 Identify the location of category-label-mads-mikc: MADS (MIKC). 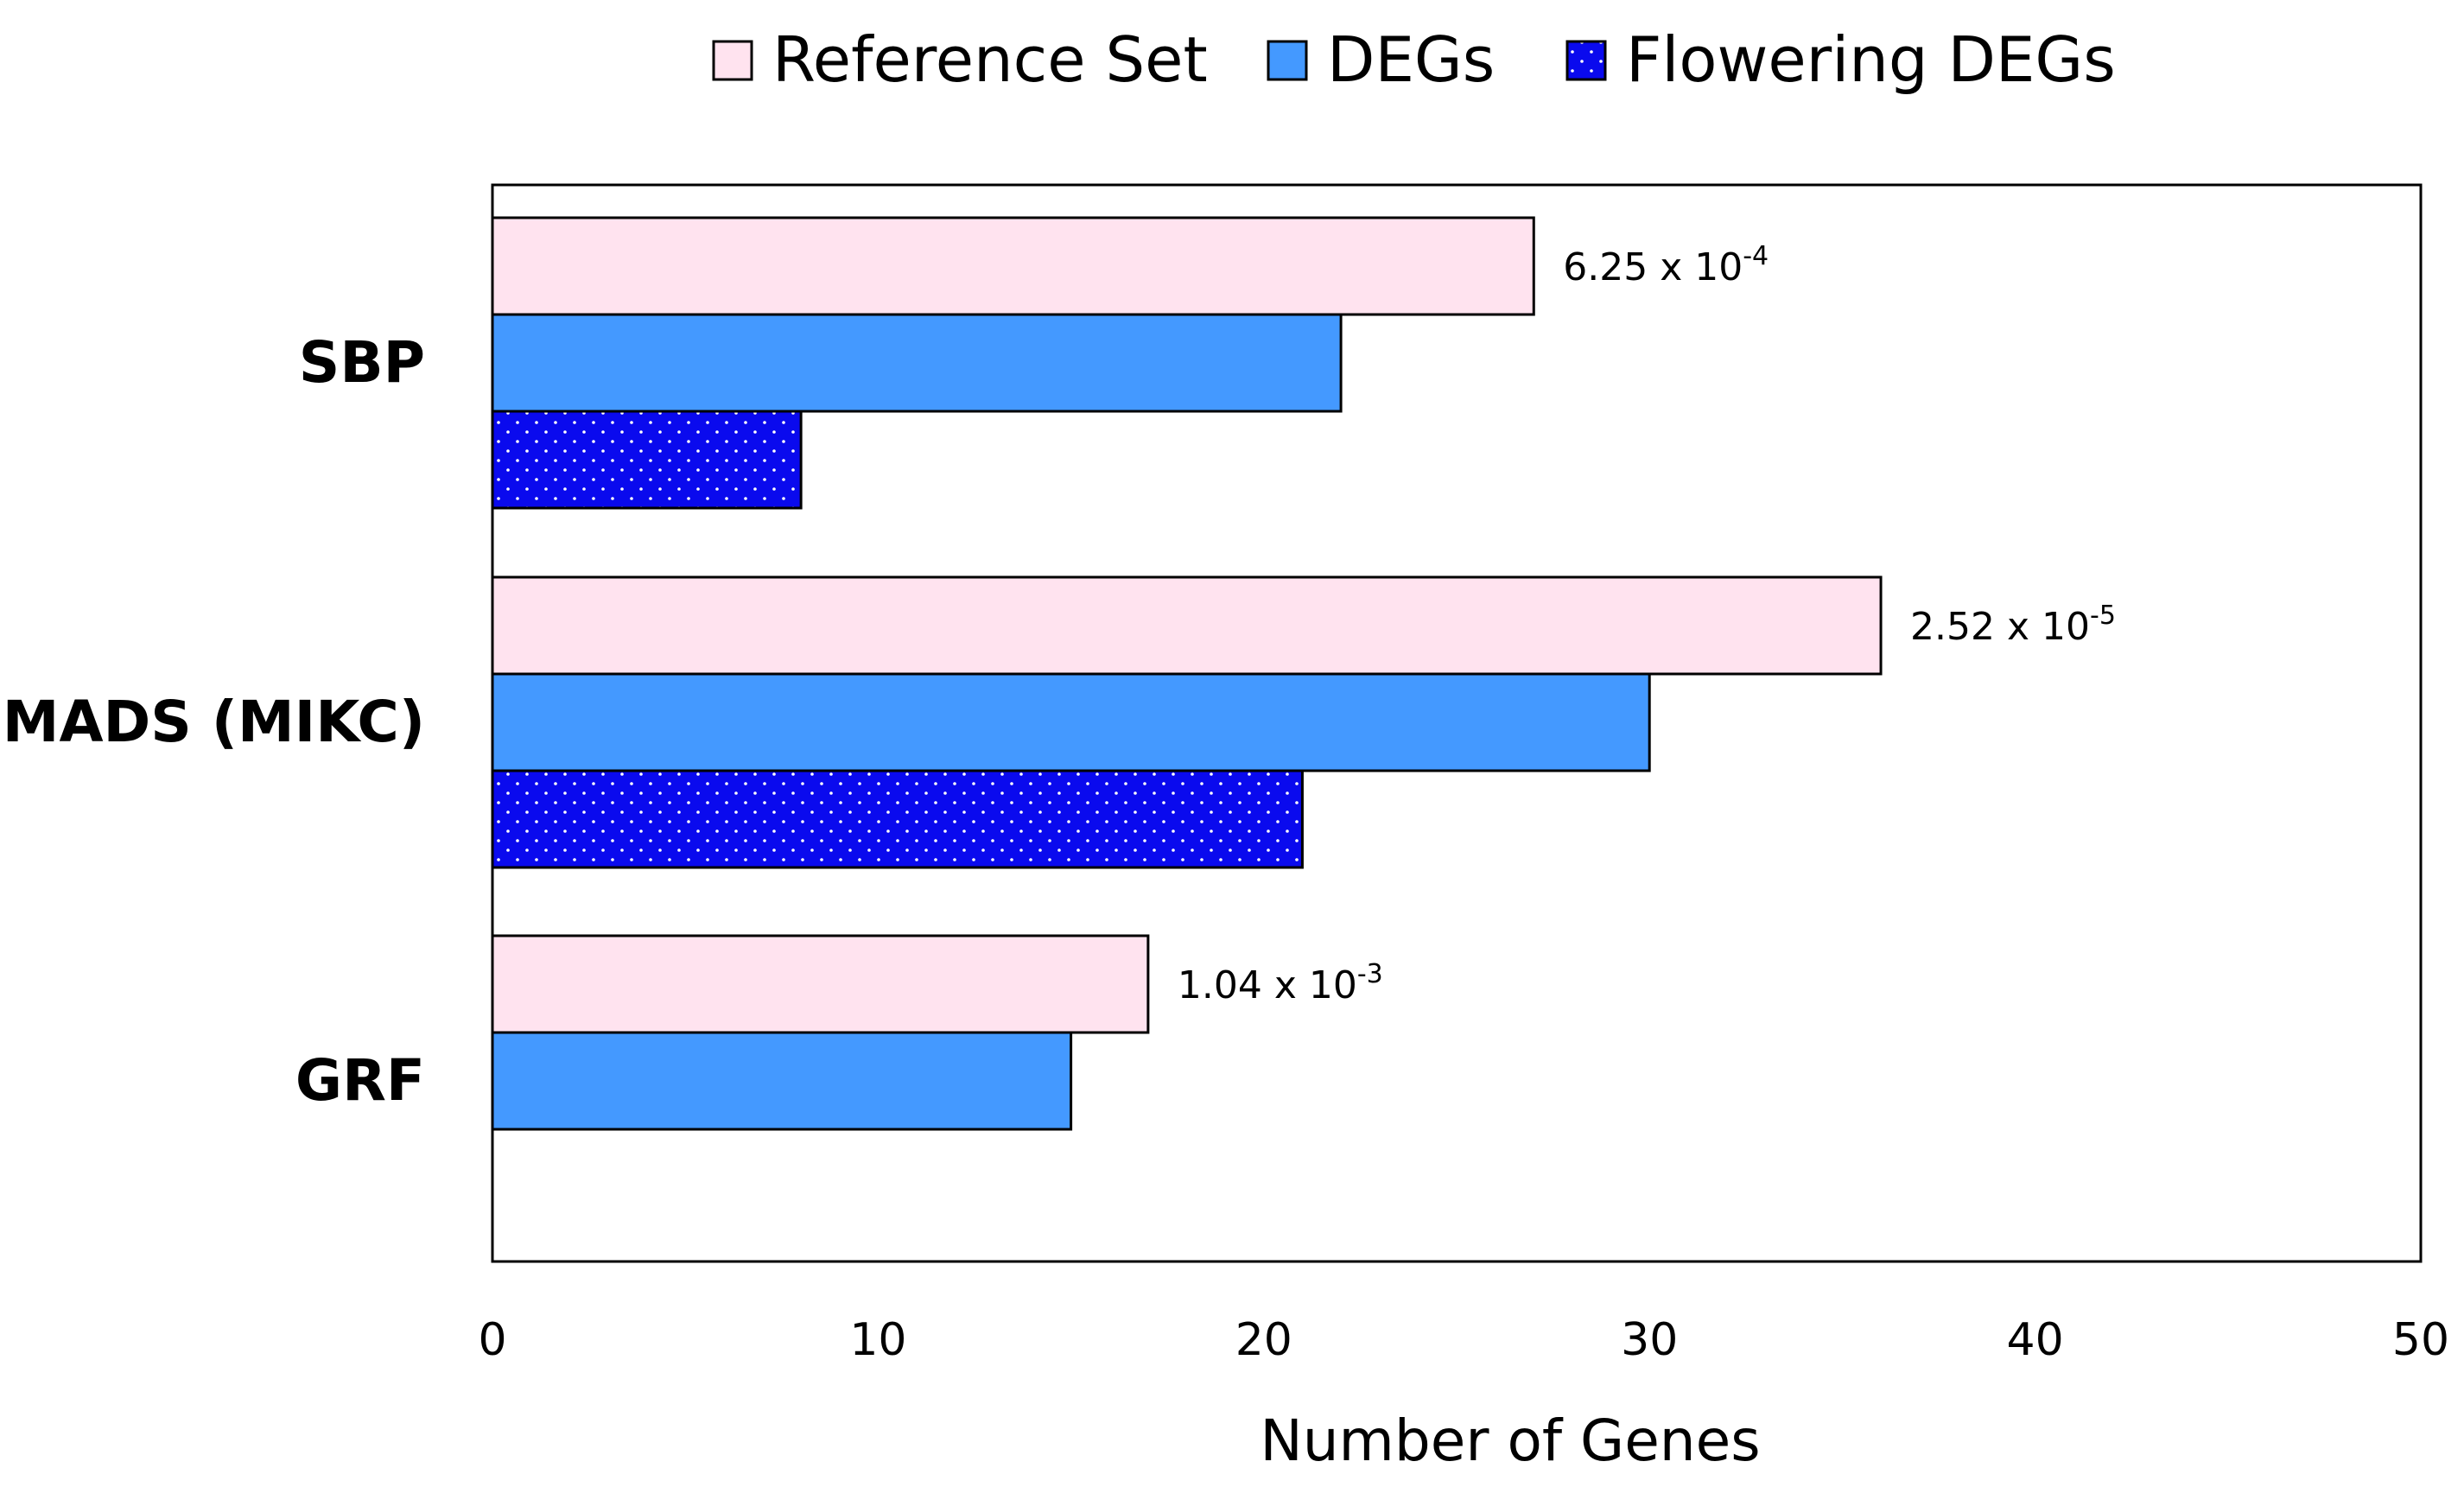
(214, 722).